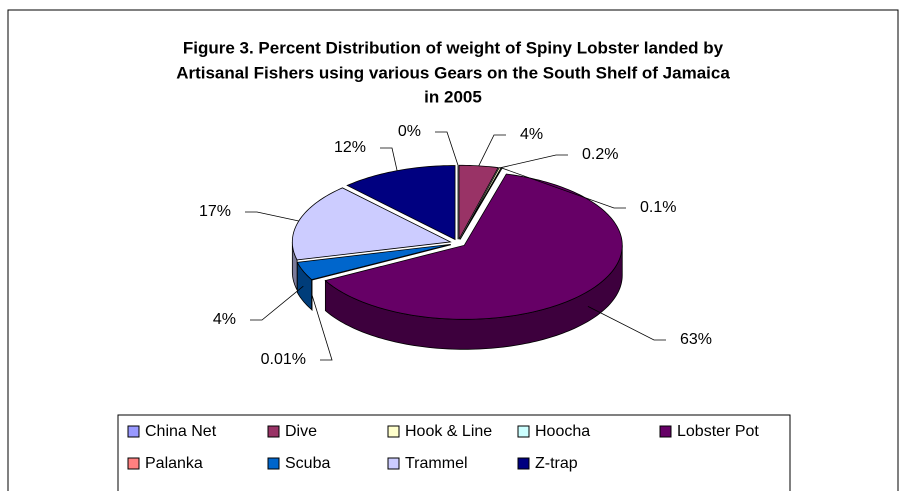 This screenshot has width=906, height=491. I want to click on legend-label: Hook & Line, so click(448, 431).